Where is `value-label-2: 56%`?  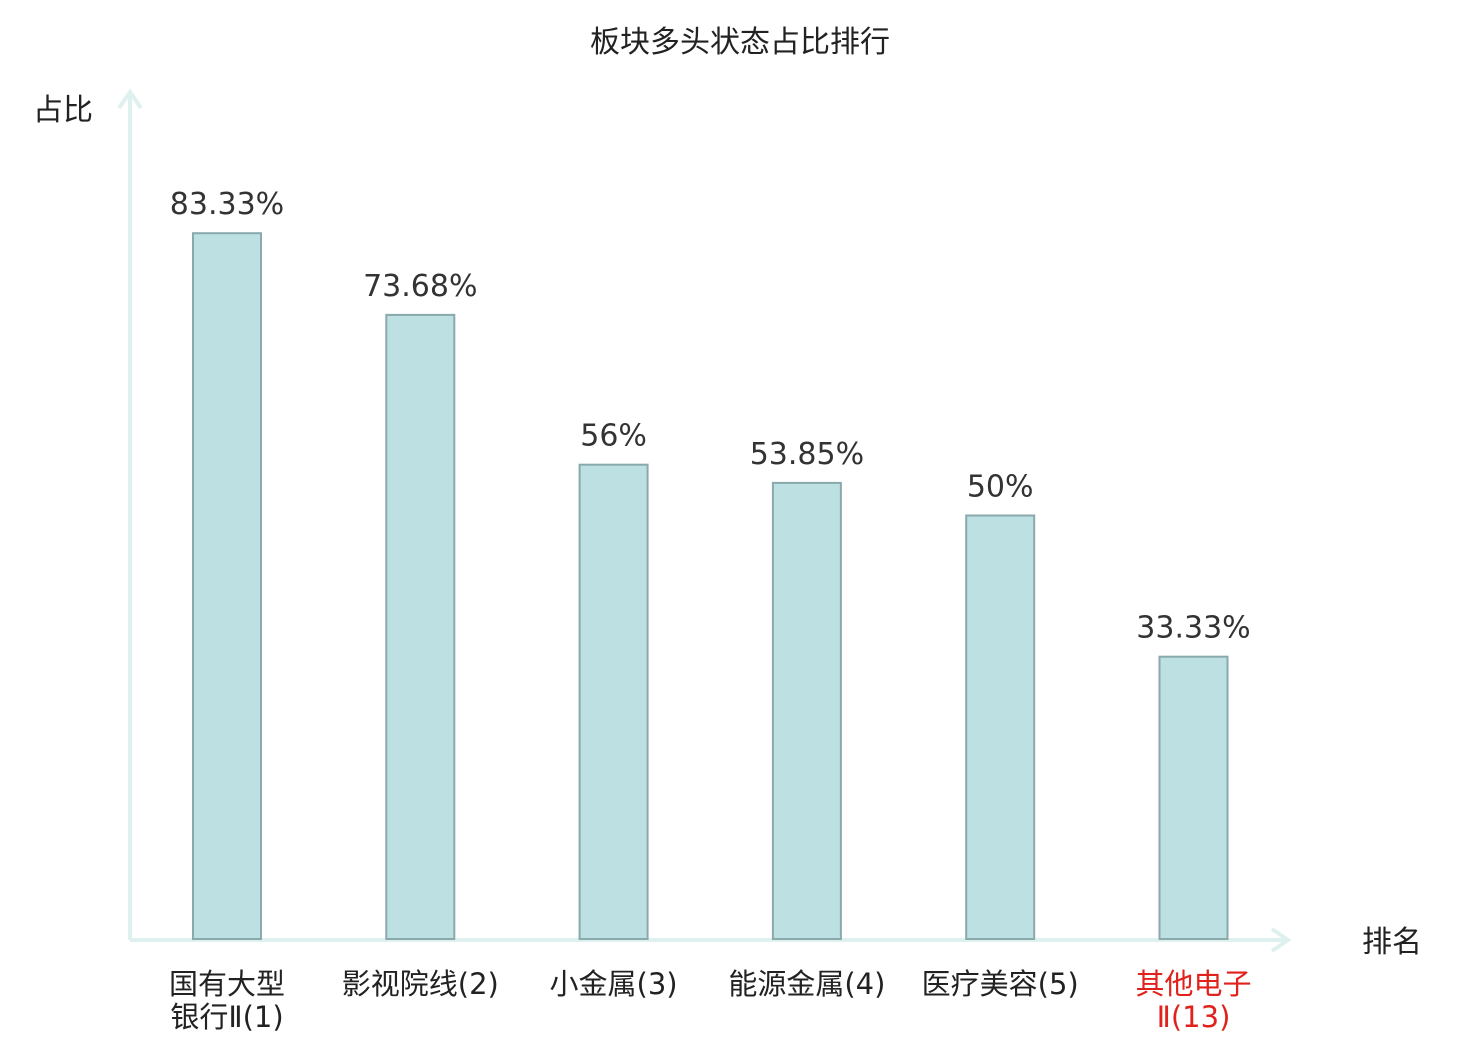
value-label-2: 56% is located at coordinates (613, 436).